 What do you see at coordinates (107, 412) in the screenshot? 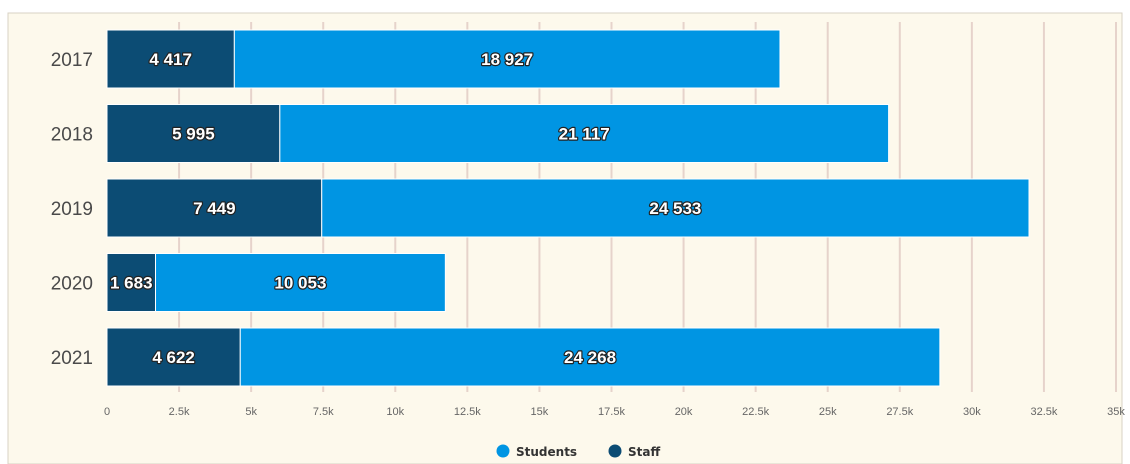
I see `x-tick-label: 0` at bounding box center [107, 412].